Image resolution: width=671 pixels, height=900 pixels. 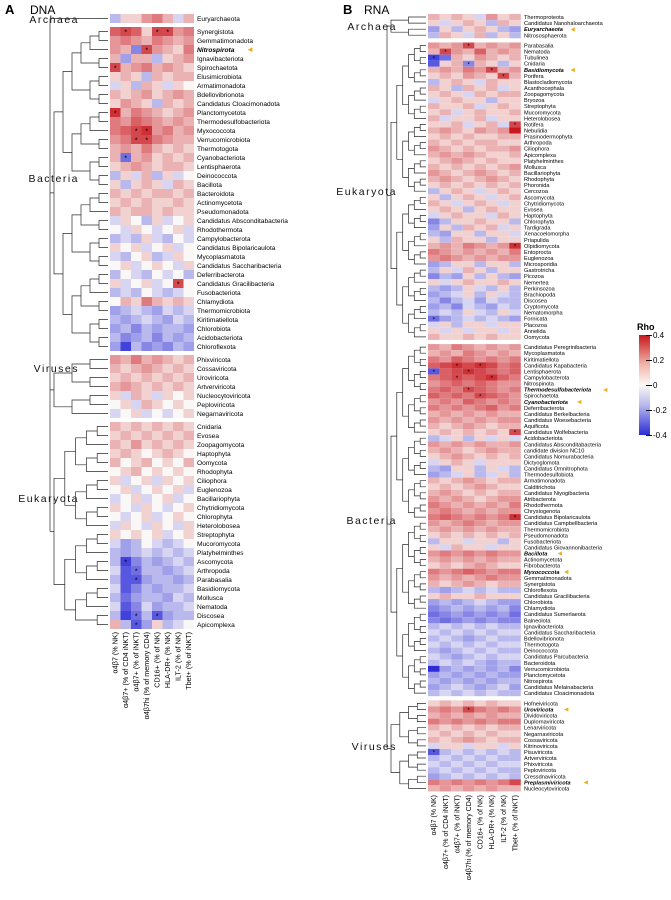 I want to click on row-label: Nucleocytoviricota, so click(x=224, y=396).